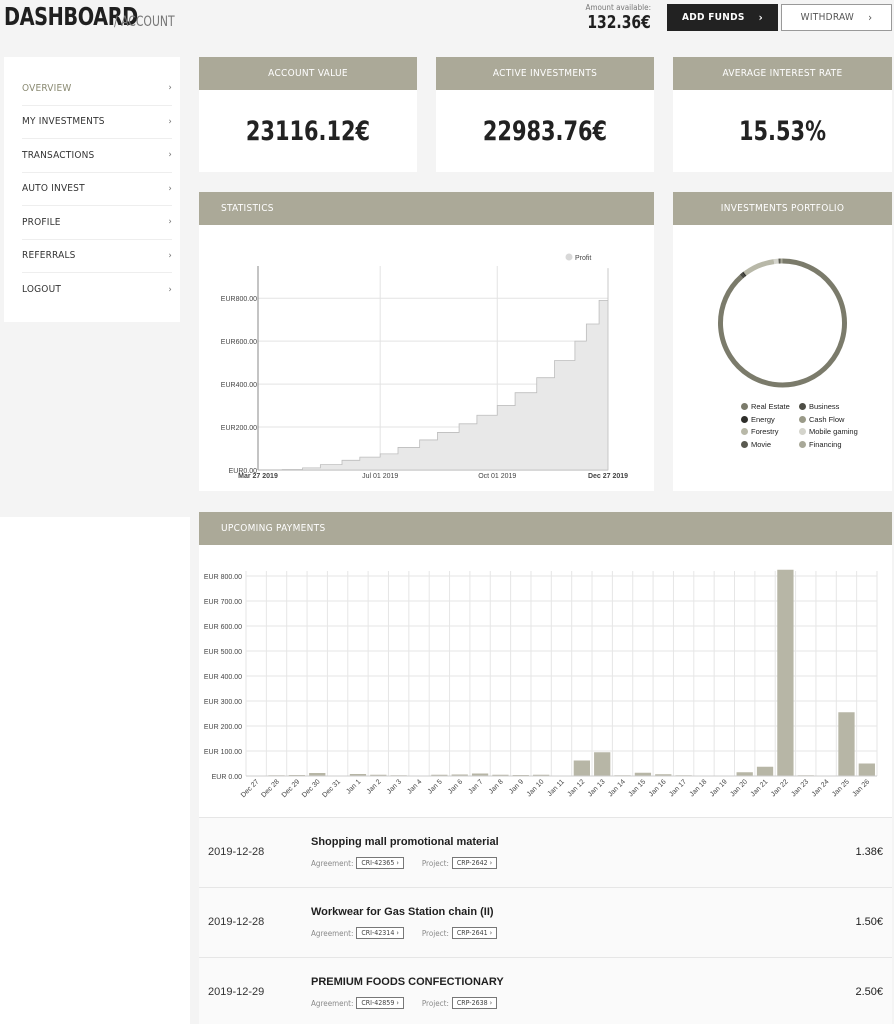 The image size is (894, 1024). What do you see at coordinates (308, 114) in the screenshot?
I see `account-value-card: ACCOUNT VALUE 23116.12€` at bounding box center [308, 114].